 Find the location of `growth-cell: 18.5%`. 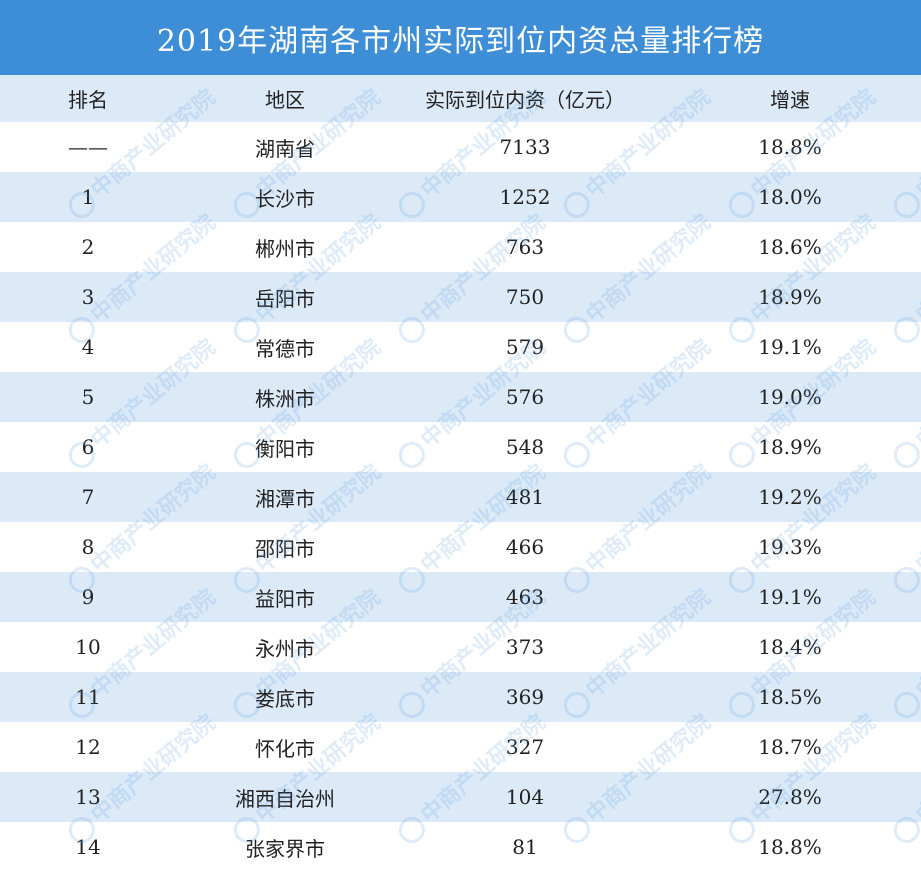

growth-cell: 18.5% is located at coordinates (790, 697).